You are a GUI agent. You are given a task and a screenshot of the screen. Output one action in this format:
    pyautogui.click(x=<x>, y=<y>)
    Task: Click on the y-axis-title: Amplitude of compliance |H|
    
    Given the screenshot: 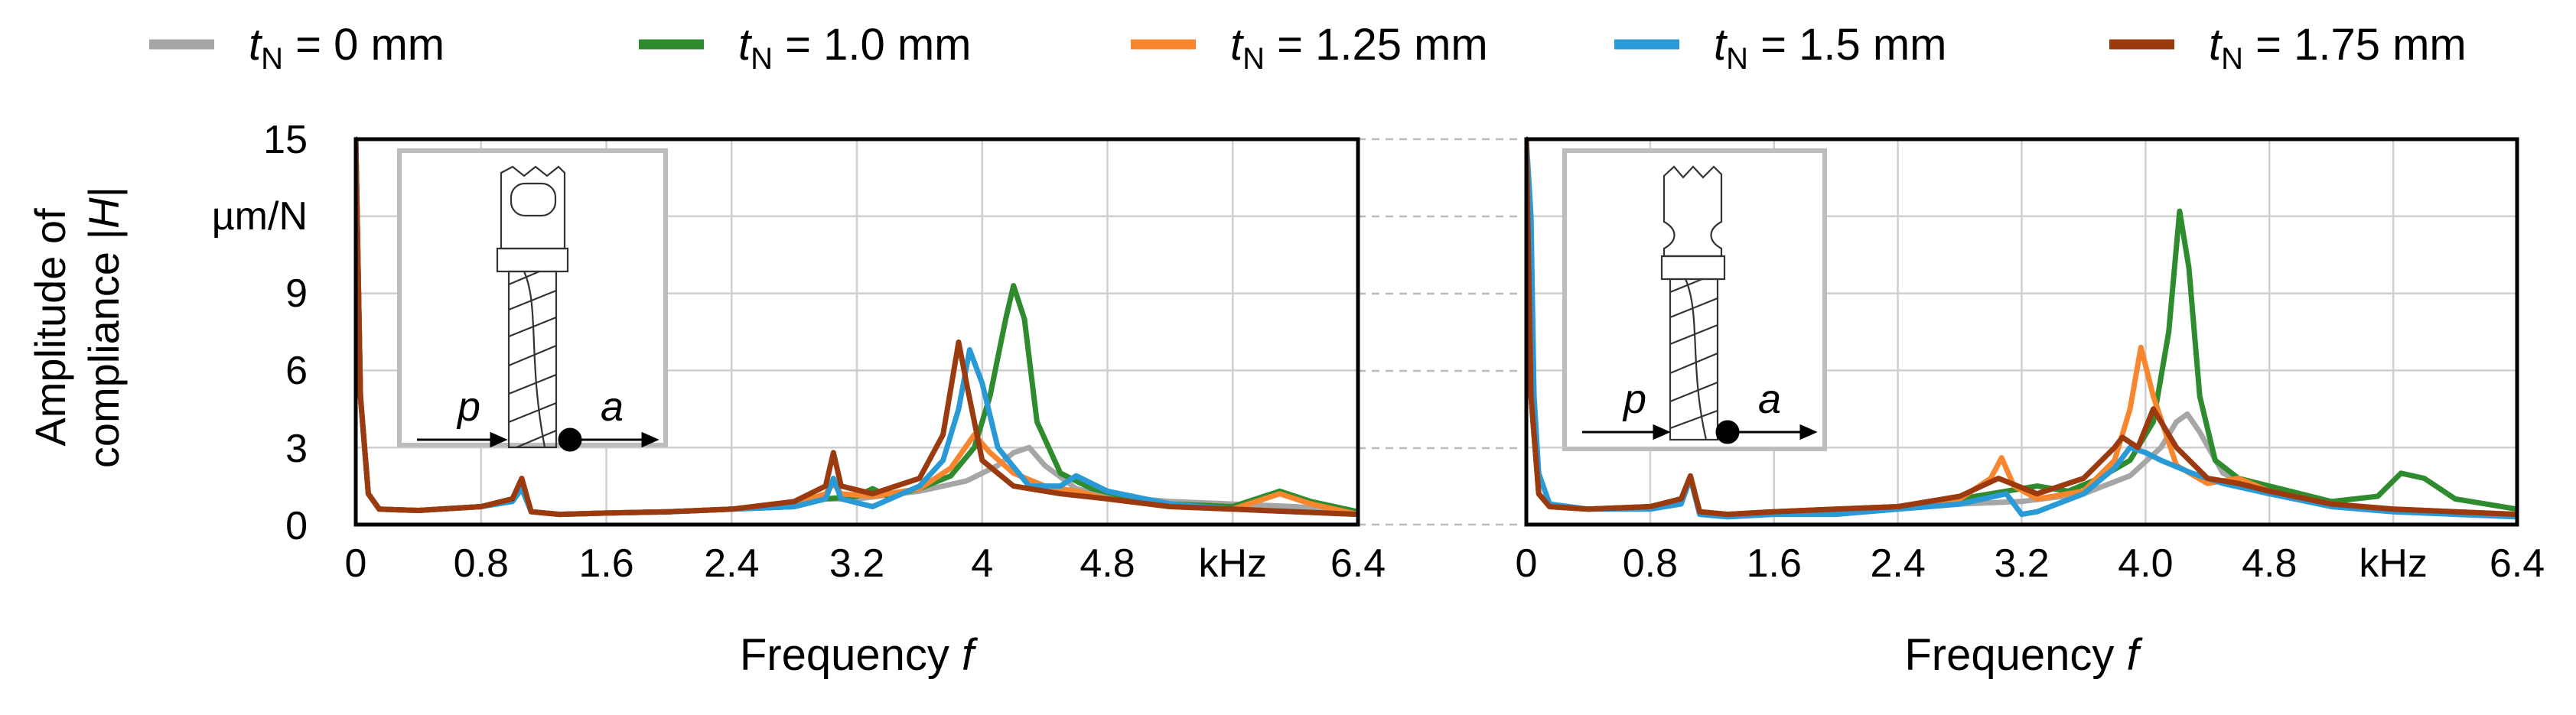 What is the action you would take?
    pyautogui.click(x=77, y=327)
    